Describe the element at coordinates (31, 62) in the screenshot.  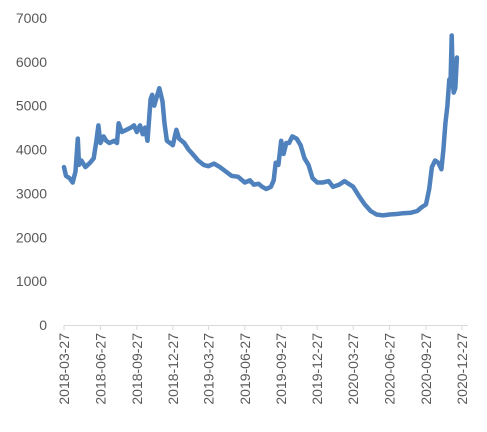
I see `y-tick-label: 6000` at that location.